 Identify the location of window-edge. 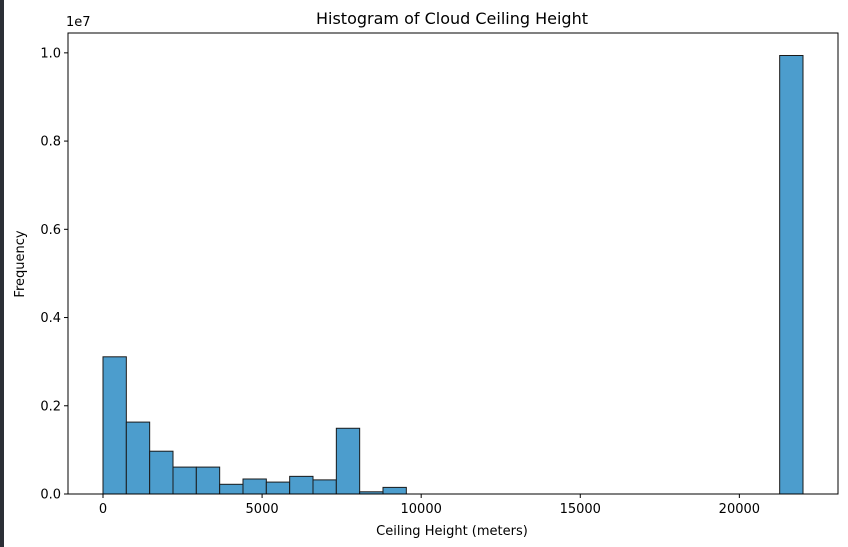
(2, 273).